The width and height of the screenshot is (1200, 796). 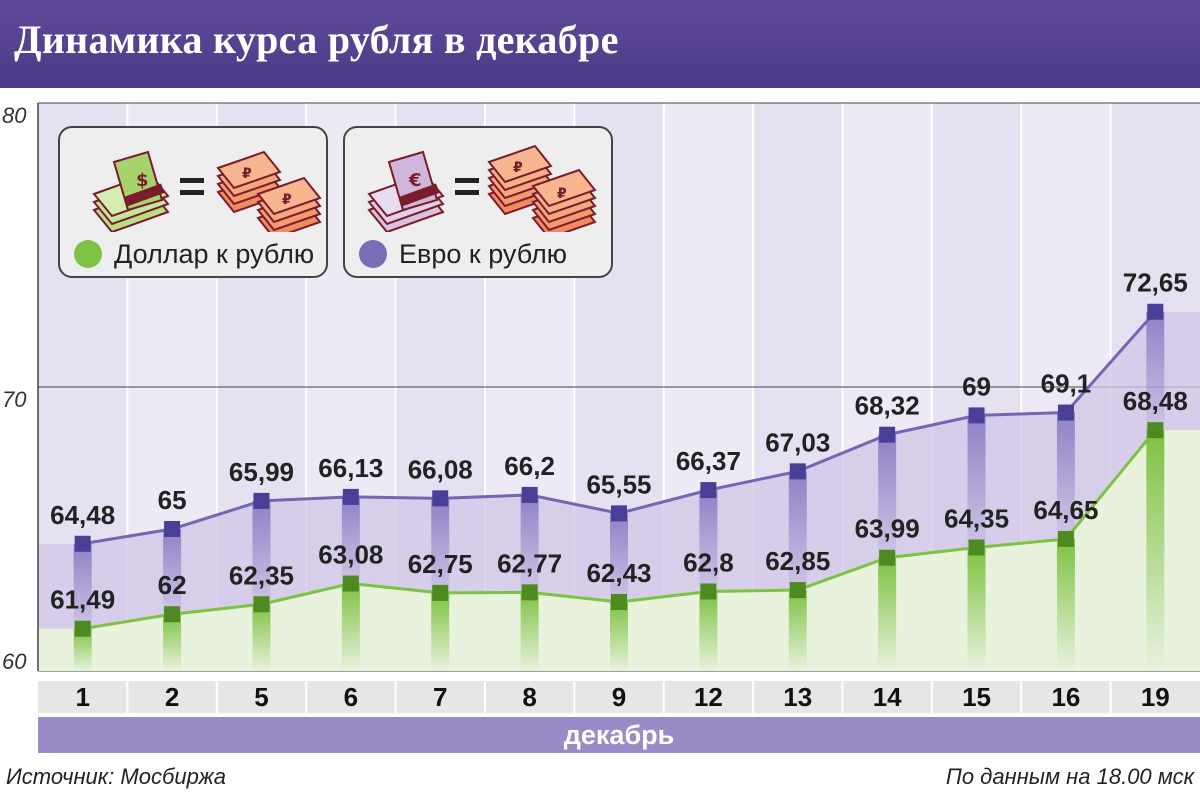 I want to click on month-band, so click(x=619, y=735).